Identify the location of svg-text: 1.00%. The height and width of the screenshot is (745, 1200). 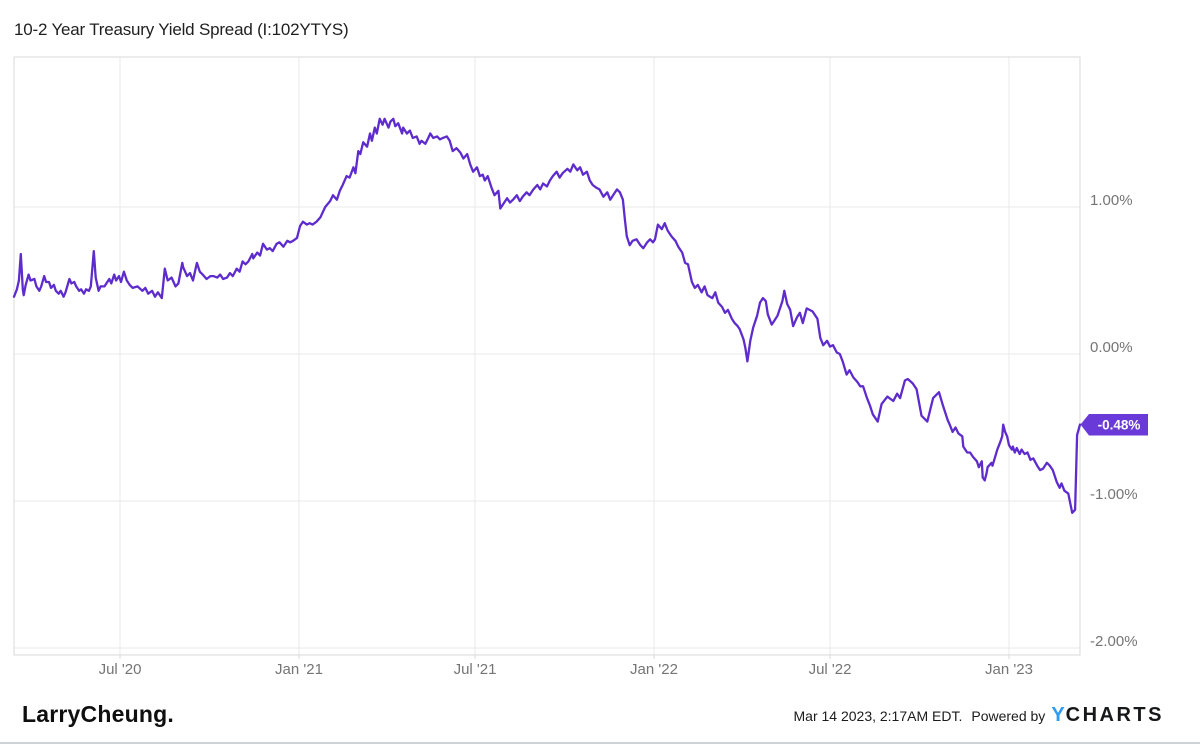
(1111, 200).